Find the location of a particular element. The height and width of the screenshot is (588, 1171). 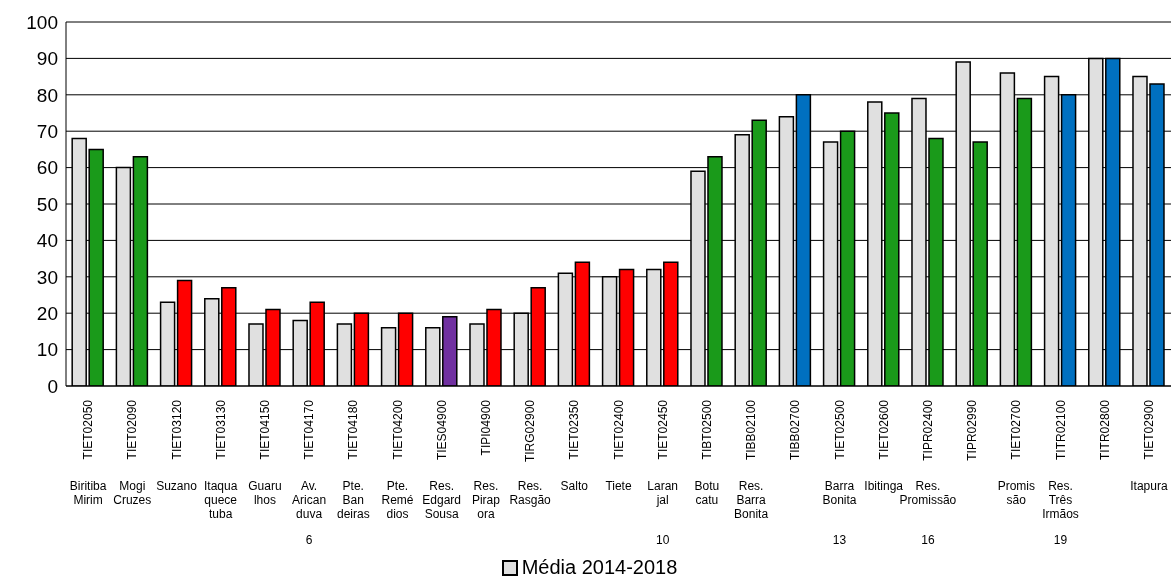

category-label: TIET04150 Guaru lhos is located at coordinates (265, 453).